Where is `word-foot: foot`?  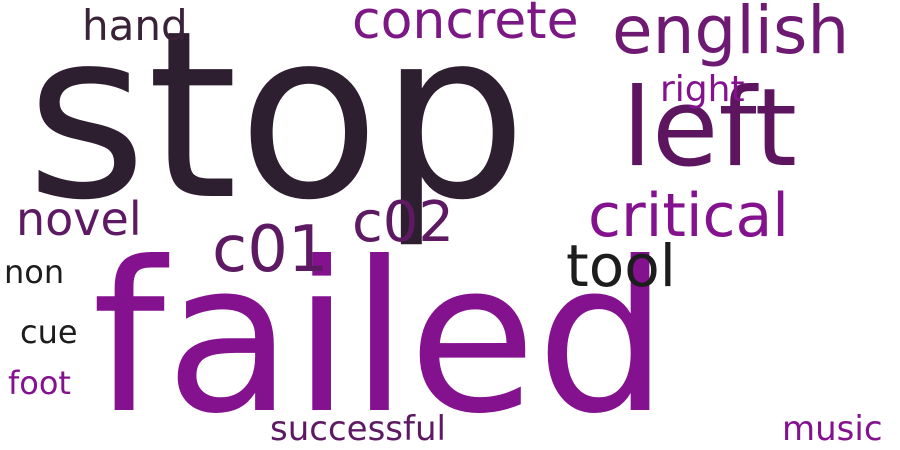 word-foot: foot is located at coordinates (39, 383).